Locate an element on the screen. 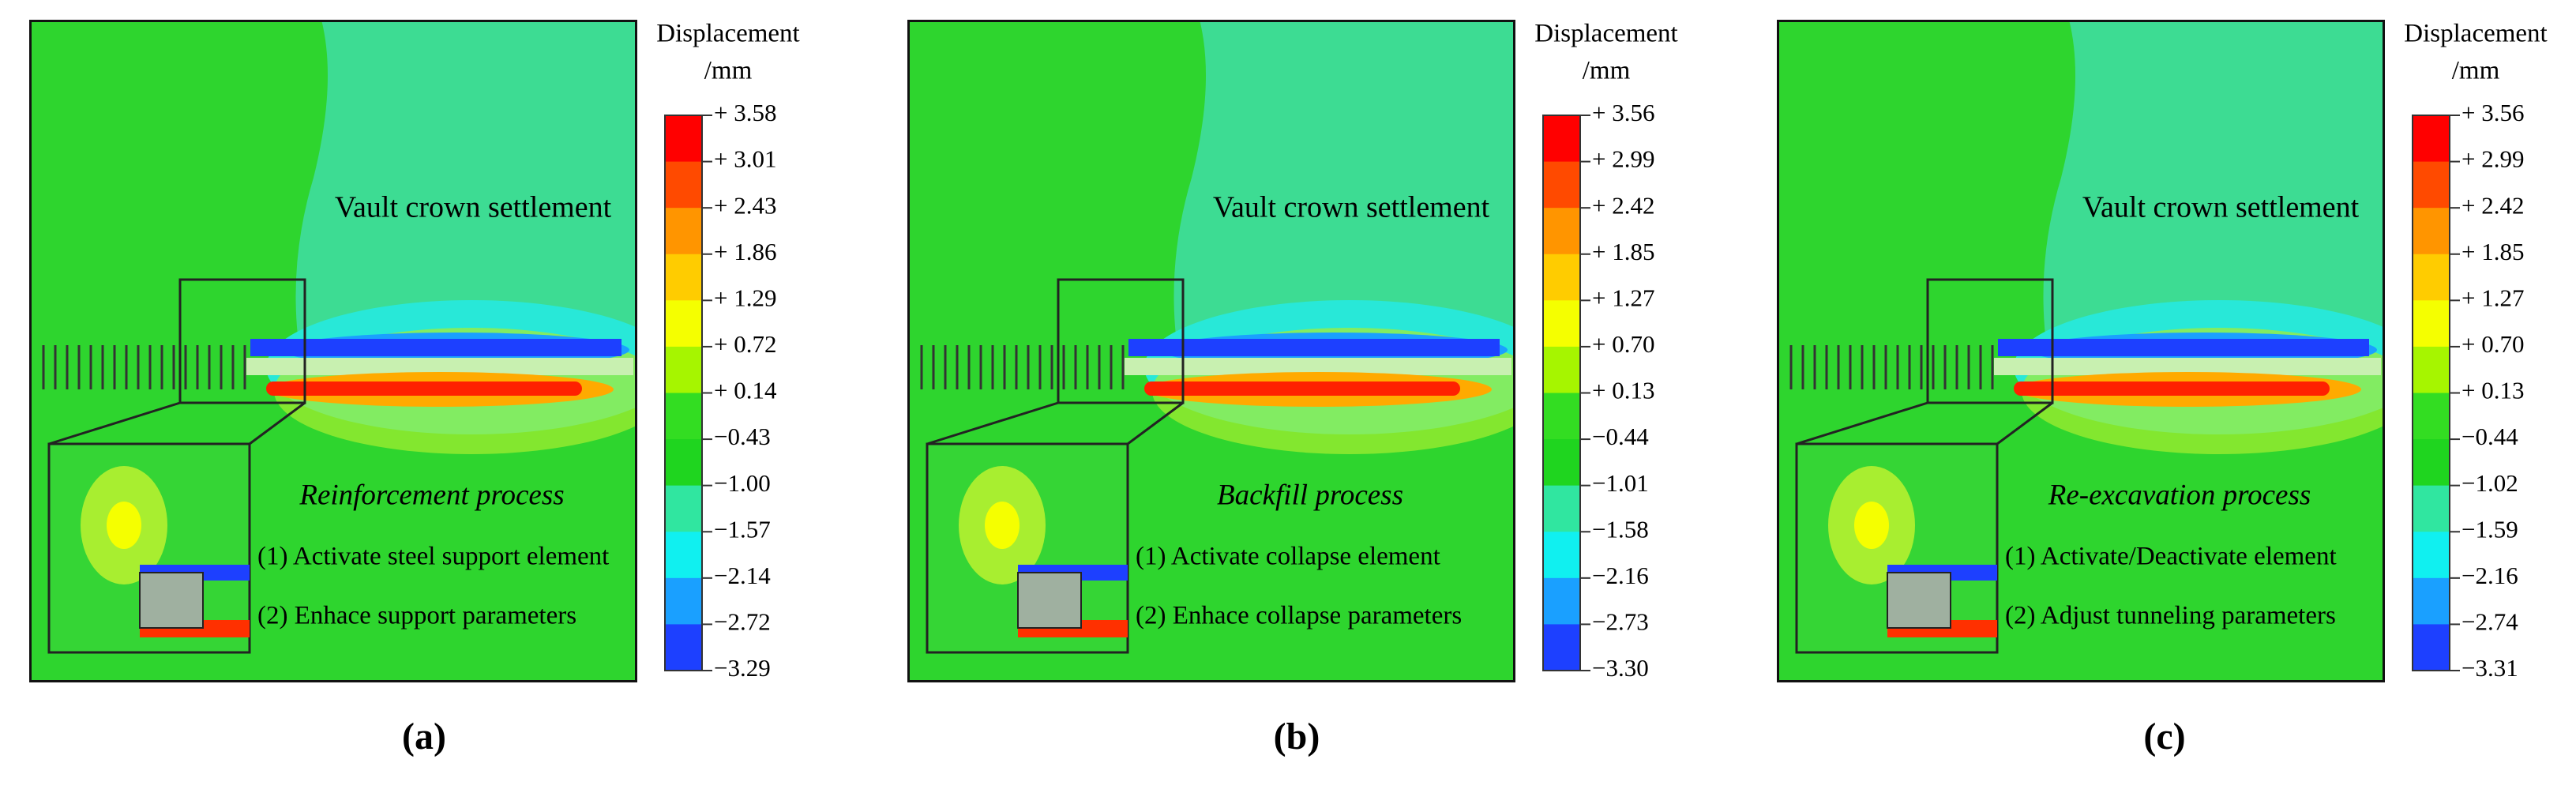 The image size is (2576, 793). colorbar-label: −1.01 is located at coordinates (1620, 483).